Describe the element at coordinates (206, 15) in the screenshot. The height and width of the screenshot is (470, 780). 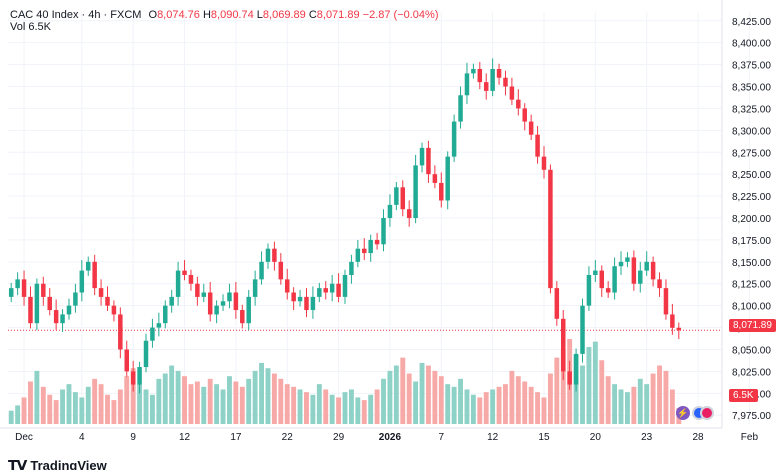
I see `high-label: H` at that location.